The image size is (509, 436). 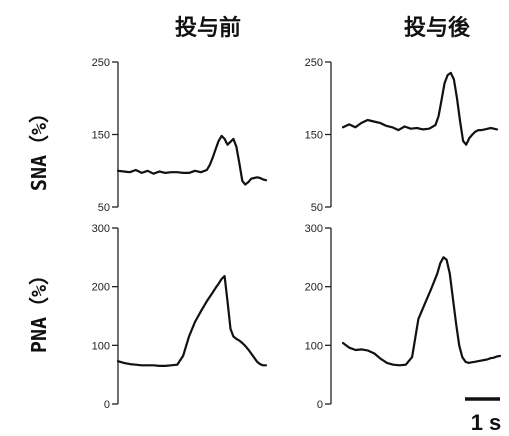 I want to click on trace-PNA-before, so click(x=192, y=321).